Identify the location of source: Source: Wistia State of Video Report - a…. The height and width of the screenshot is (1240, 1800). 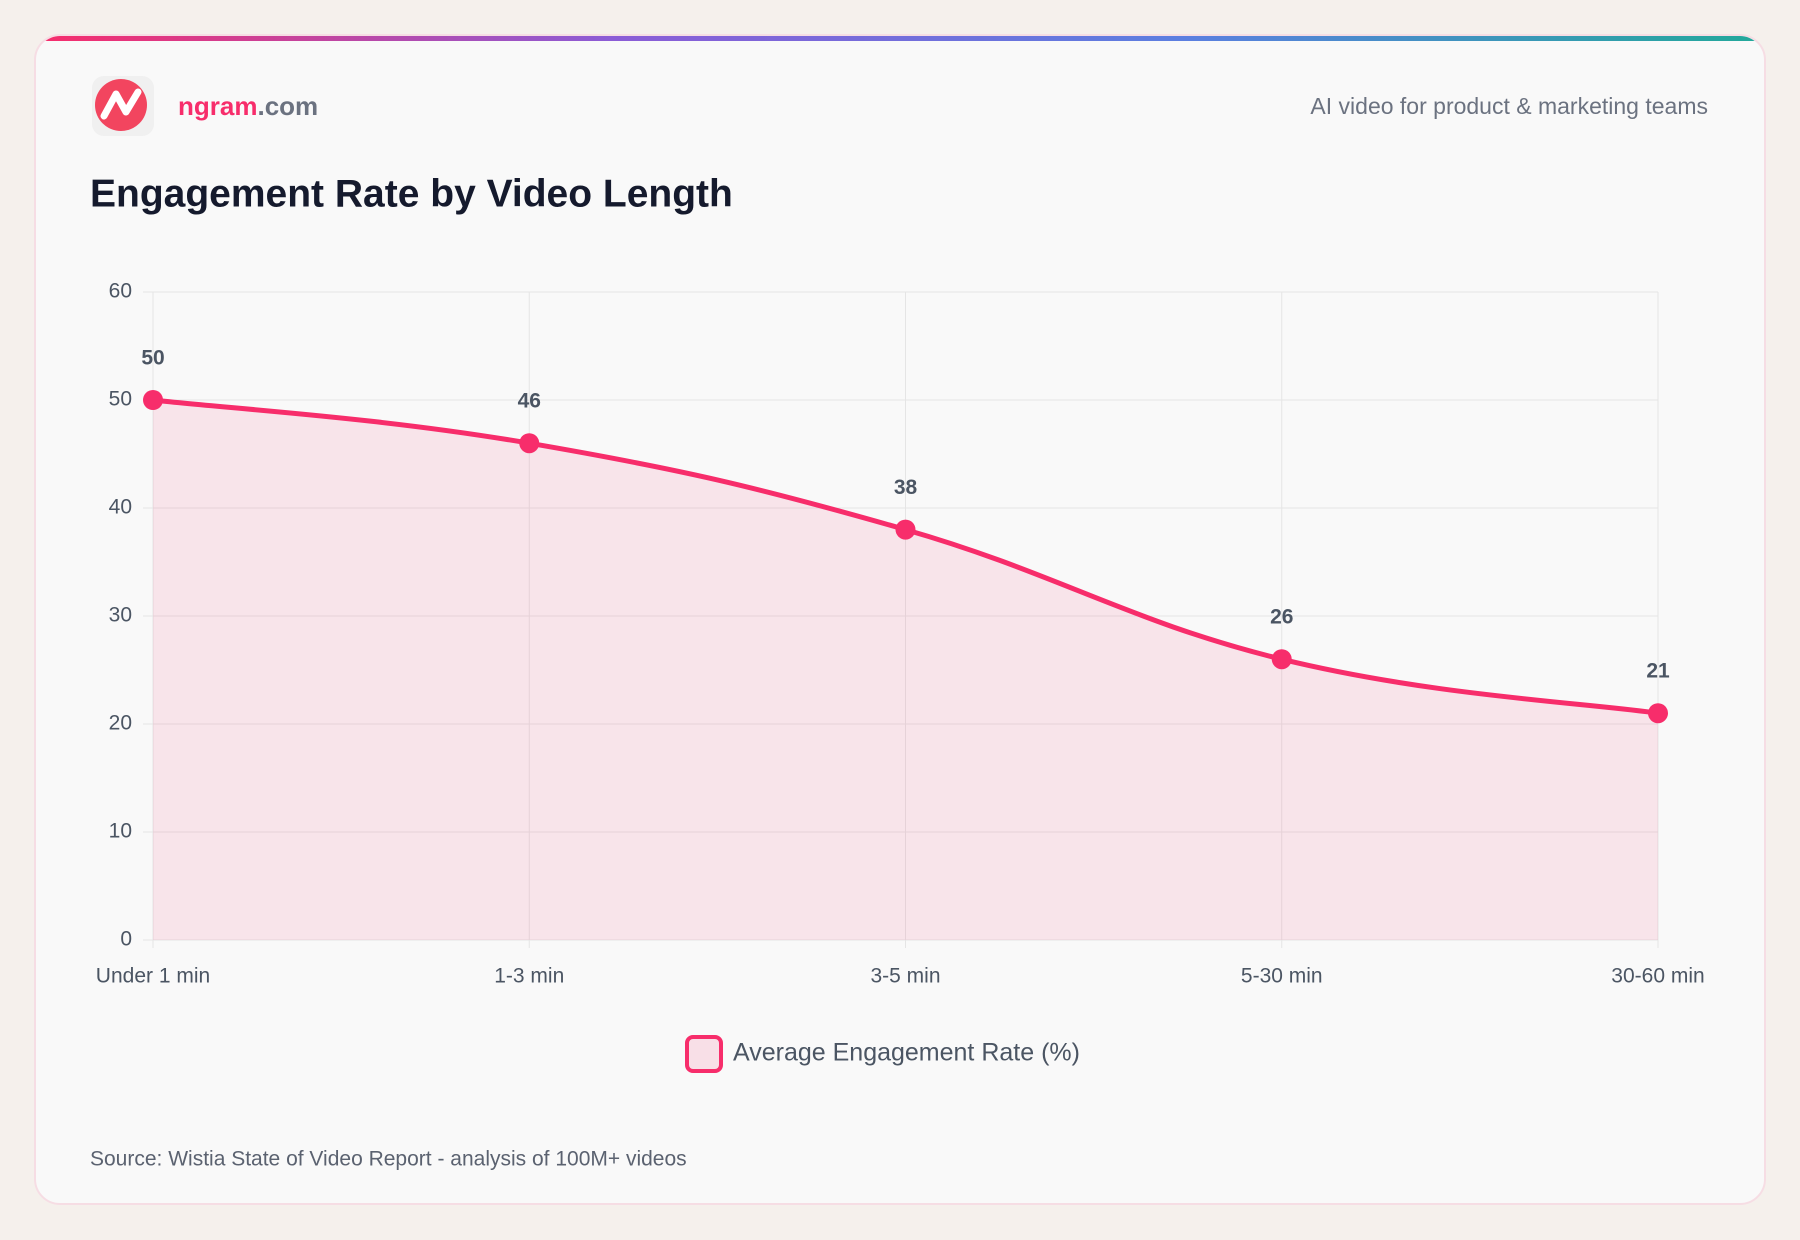
(388, 1159).